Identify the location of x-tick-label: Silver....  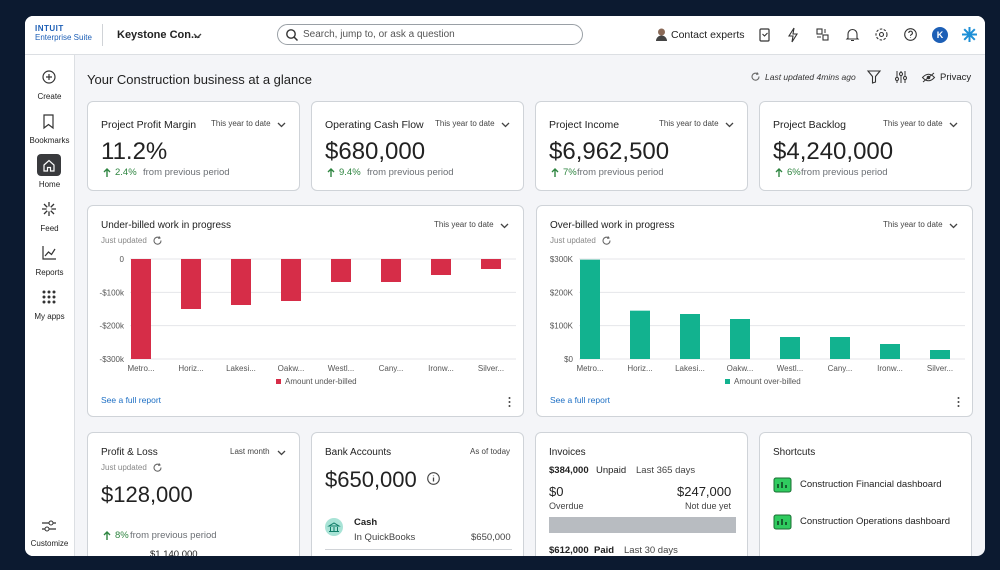
(940, 368).